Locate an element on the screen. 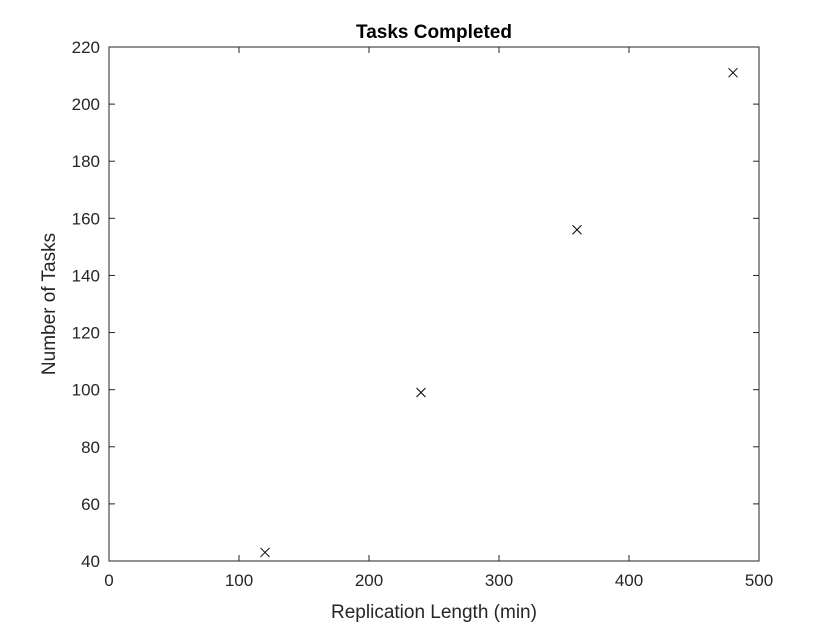  x-tick-label: 500 is located at coordinates (759, 580).